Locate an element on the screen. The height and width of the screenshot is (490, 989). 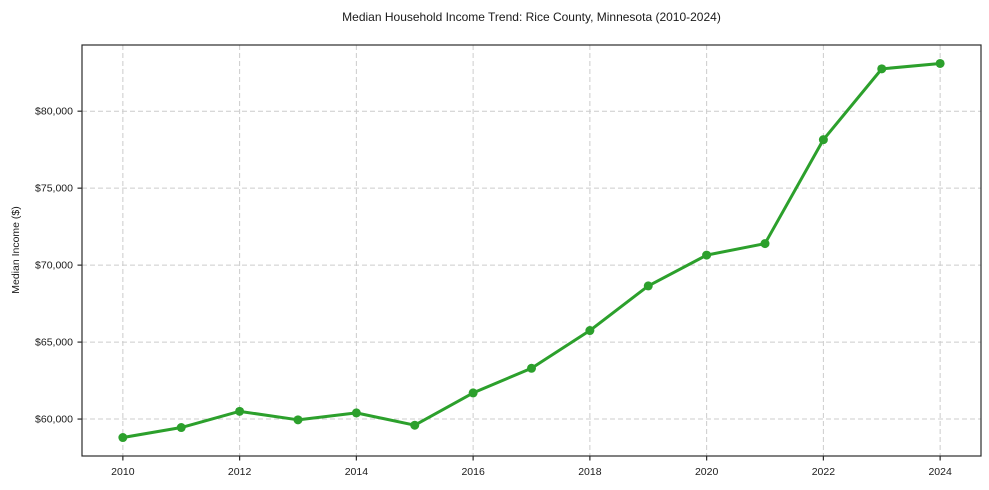
x-tick-label: 2020 is located at coordinates (707, 472).